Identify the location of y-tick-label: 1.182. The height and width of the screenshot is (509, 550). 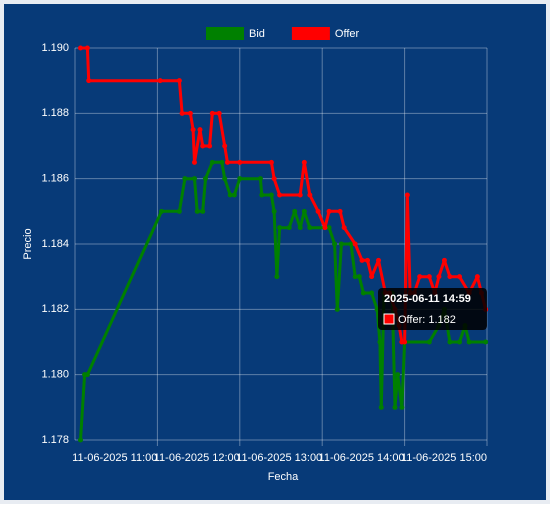
(55, 309).